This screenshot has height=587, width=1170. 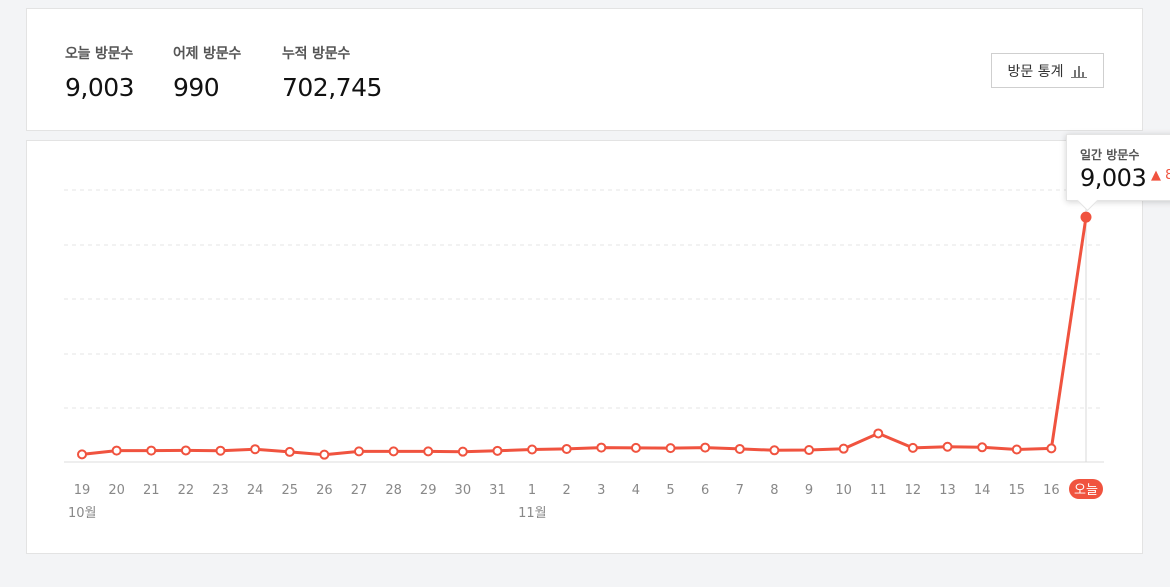 I want to click on x-tick-label: 3, so click(x=601, y=490).